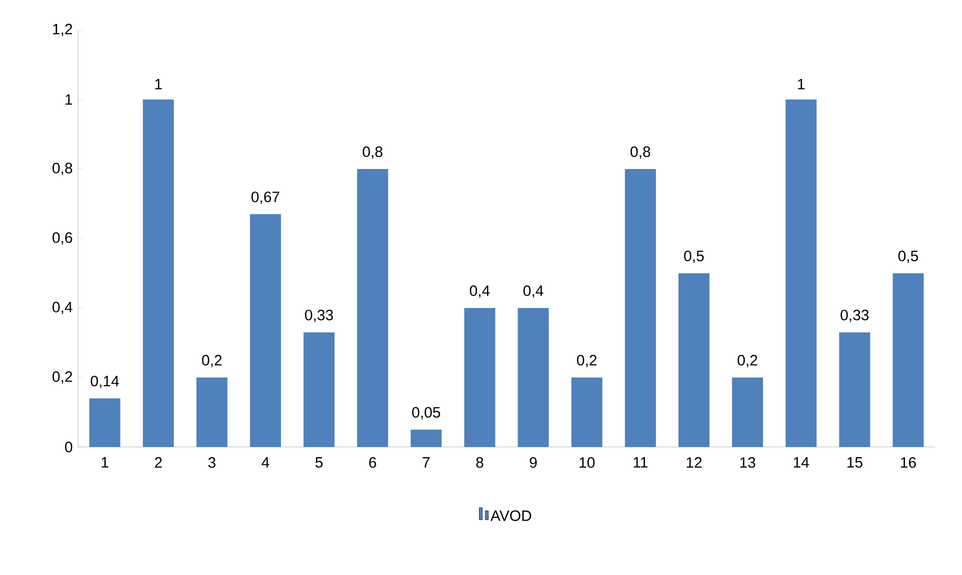 This screenshot has width=962, height=575. I want to click on data-label: 0,67, so click(265, 198).